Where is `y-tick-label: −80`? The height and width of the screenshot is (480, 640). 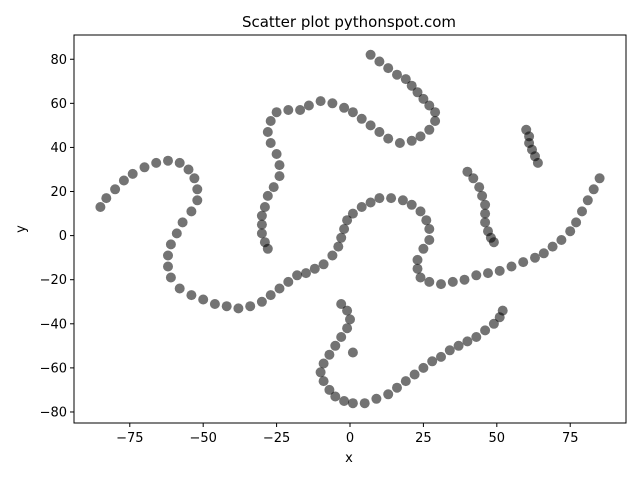 y-tick-label: −80 is located at coordinates (53, 412).